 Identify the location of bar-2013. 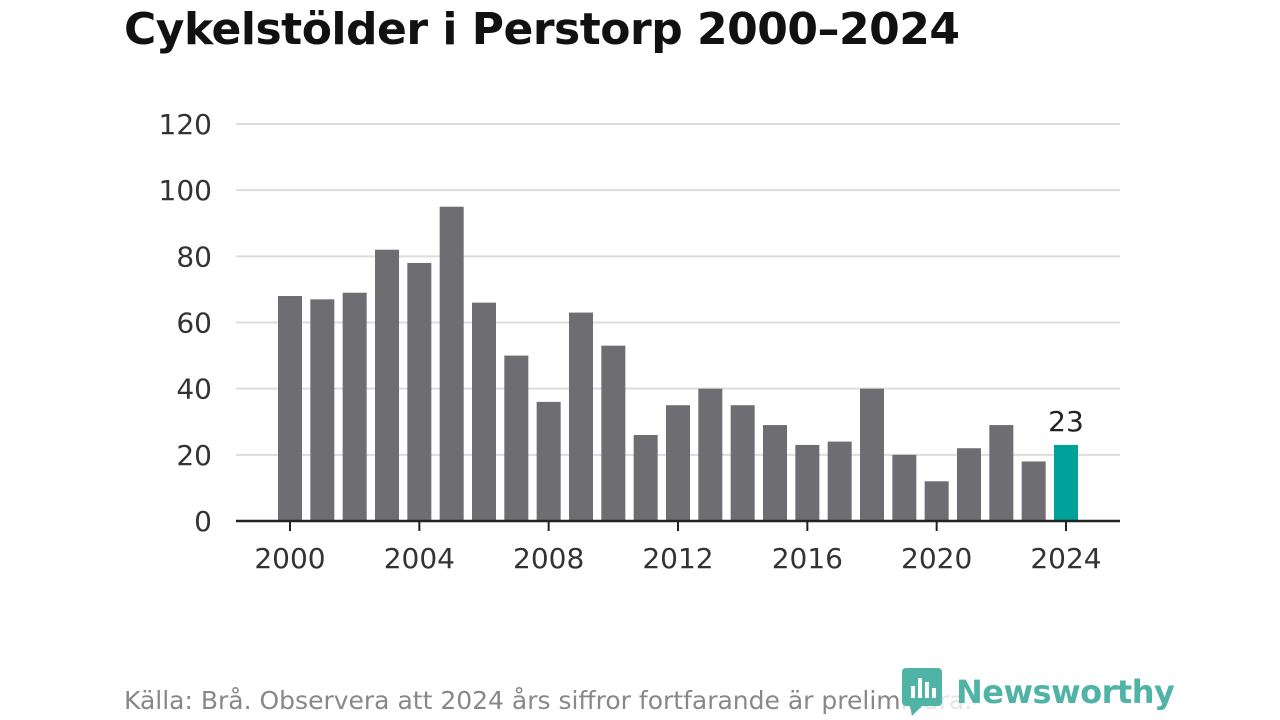
(710, 454).